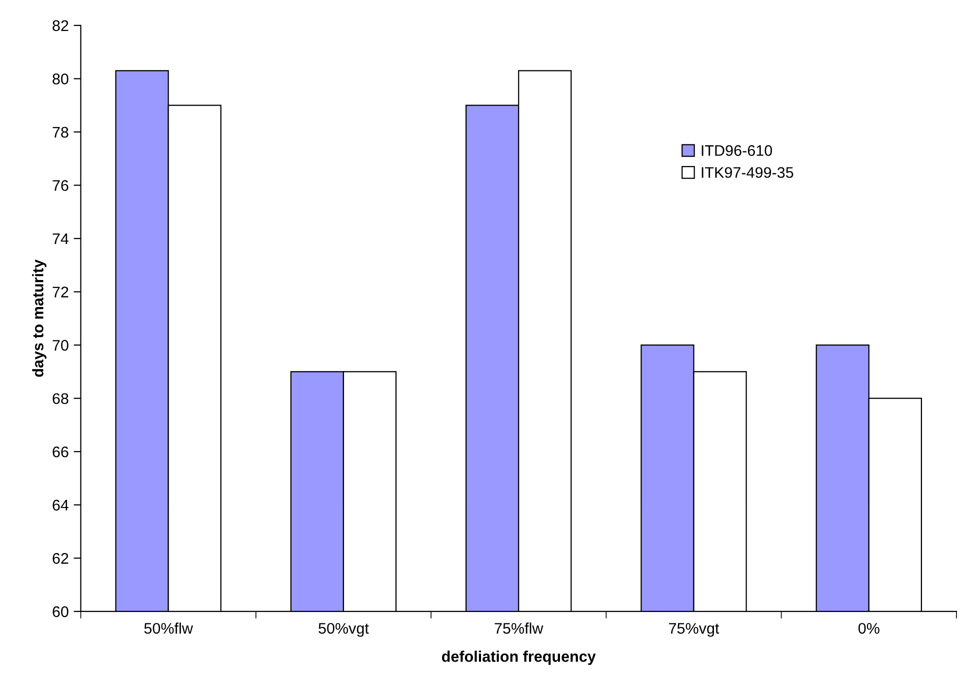 Image resolution: width=973 pixels, height=687 pixels. I want to click on x-tick-label: 0%, so click(869, 628).